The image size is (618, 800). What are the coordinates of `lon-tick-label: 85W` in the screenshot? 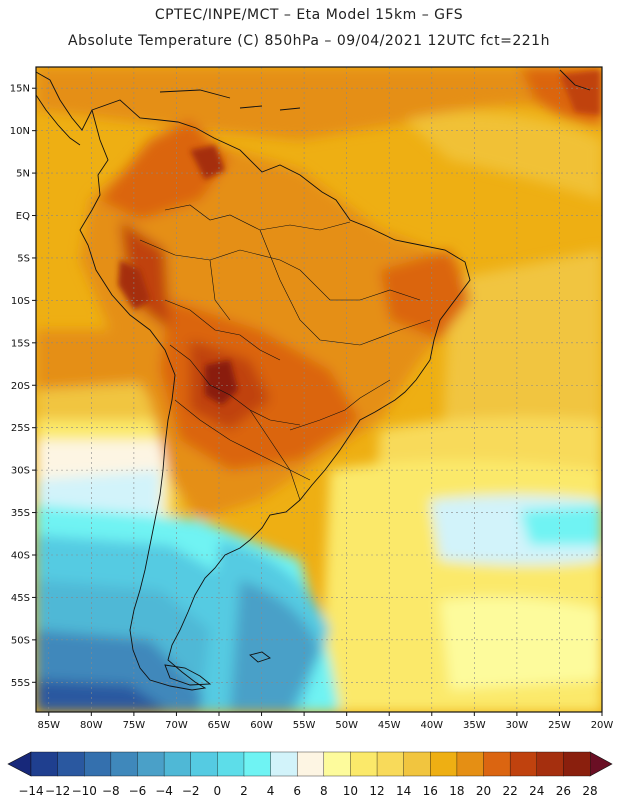 It's located at (48, 725).